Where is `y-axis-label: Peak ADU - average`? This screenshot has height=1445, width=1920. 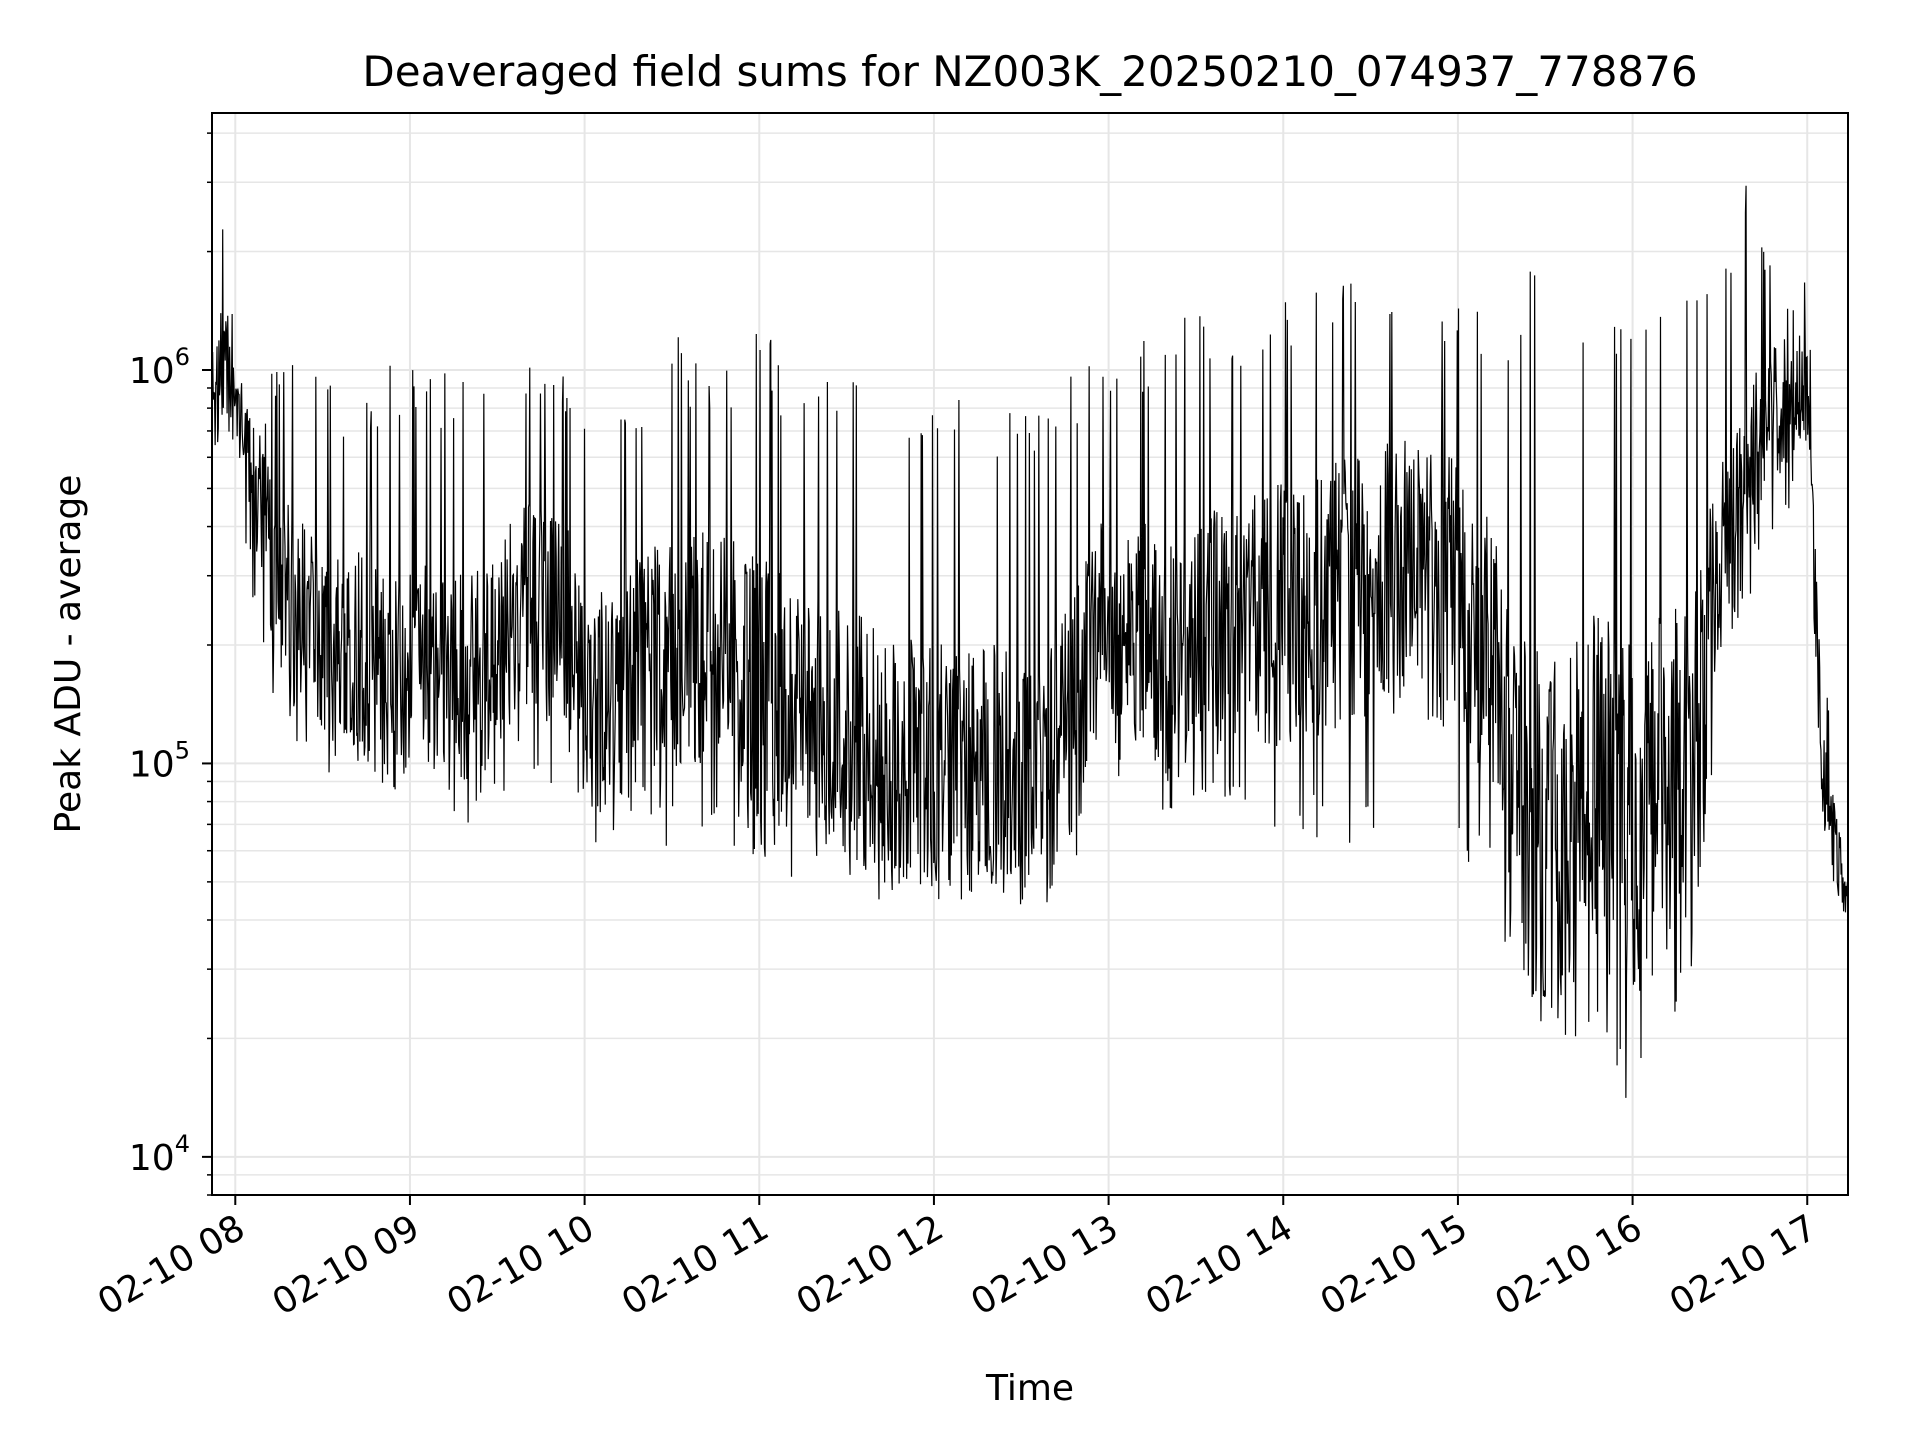
y-axis-label: Peak ADU - average is located at coordinates (68, 654).